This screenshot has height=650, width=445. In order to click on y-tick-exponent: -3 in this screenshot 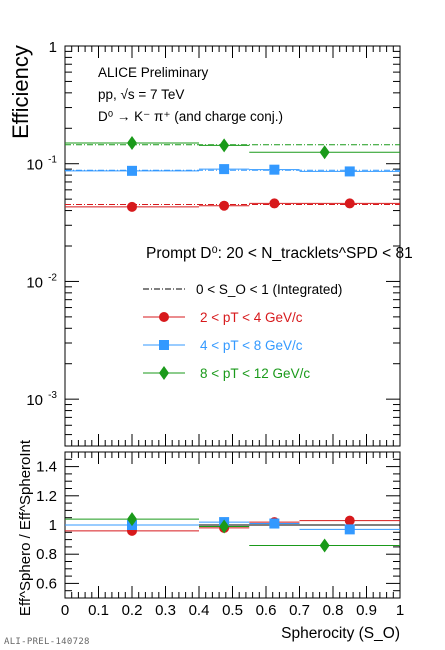, I will do `click(52, 395)`.